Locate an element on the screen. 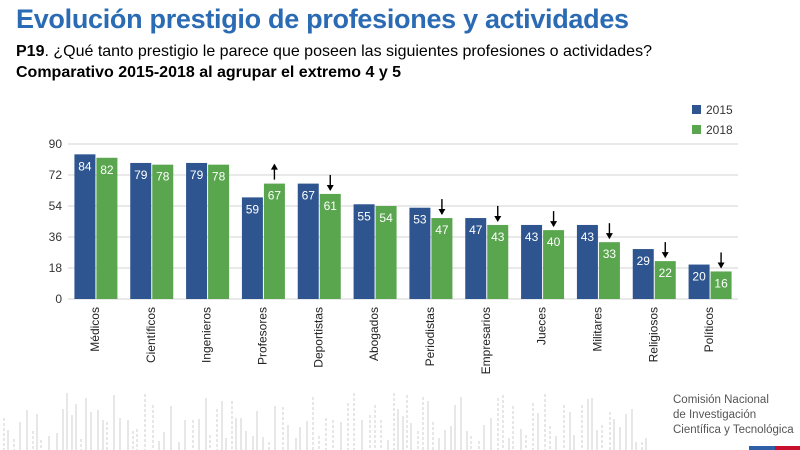 Image resolution: width=800 pixels, height=450 pixels. data-label: 59 is located at coordinates (253, 209).